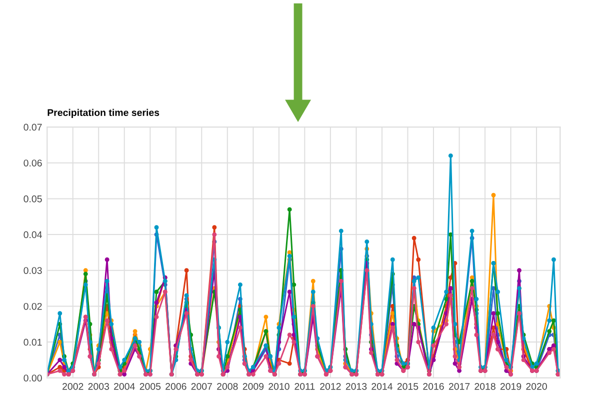 The width and height of the screenshot is (589, 402). What do you see at coordinates (459, 386) in the screenshot?
I see `x-tick-label: 2017` at bounding box center [459, 386].